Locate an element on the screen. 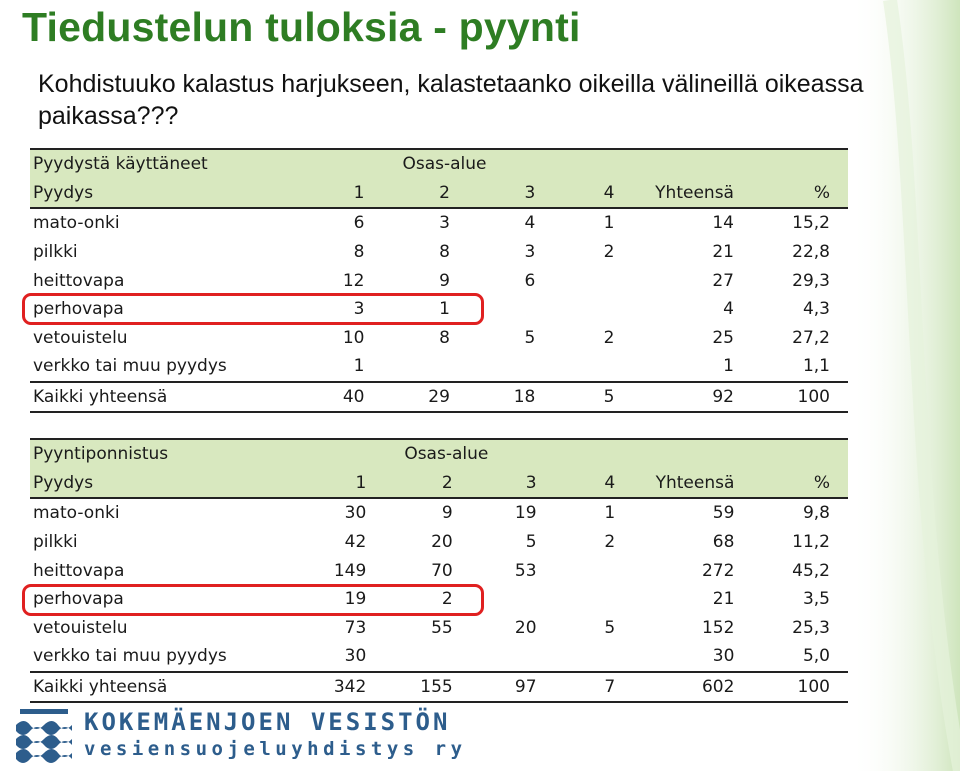 This screenshot has width=960, height=771. table-group-header-row: Pyydystä käyttäneet Osas-alue is located at coordinates (439, 163).